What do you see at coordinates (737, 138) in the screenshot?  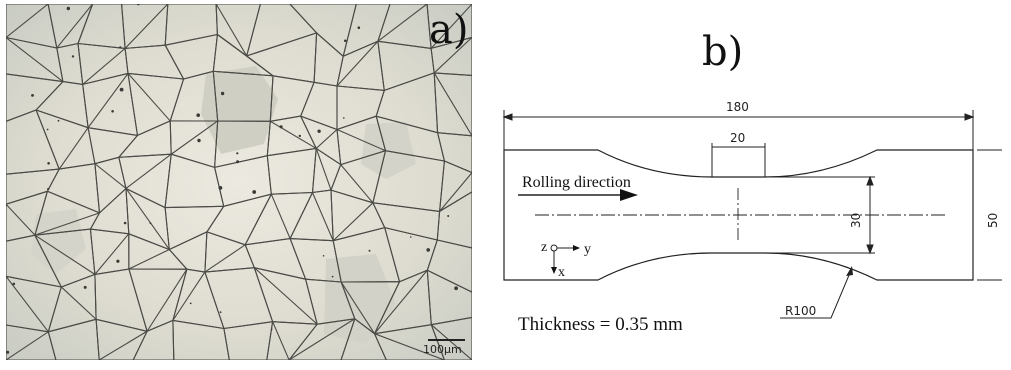 I see `gauge-length-label: 20` at bounding box center [737, 138].